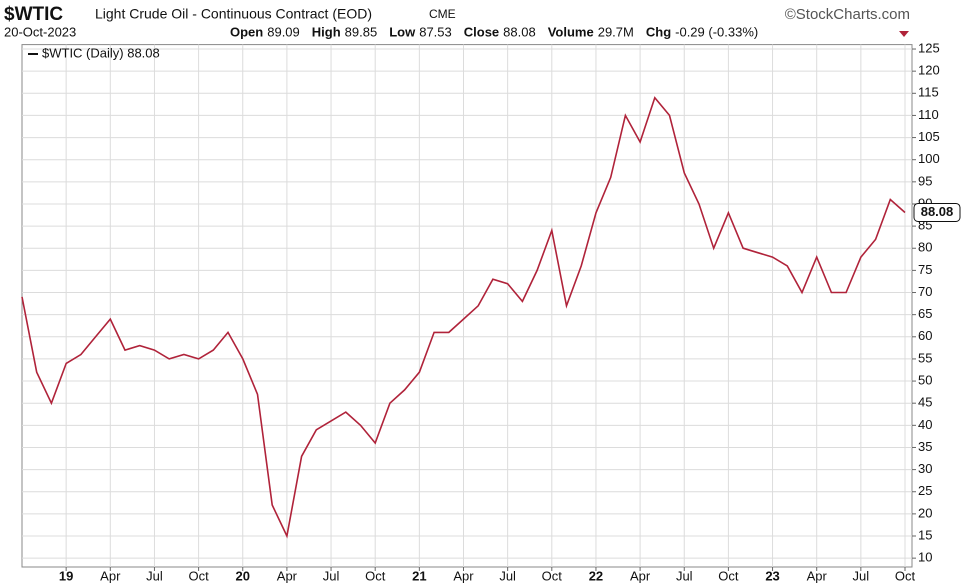 This screenshot has width=969, height=588. I want to click on y-tick-label: 60, so click(925, 335).